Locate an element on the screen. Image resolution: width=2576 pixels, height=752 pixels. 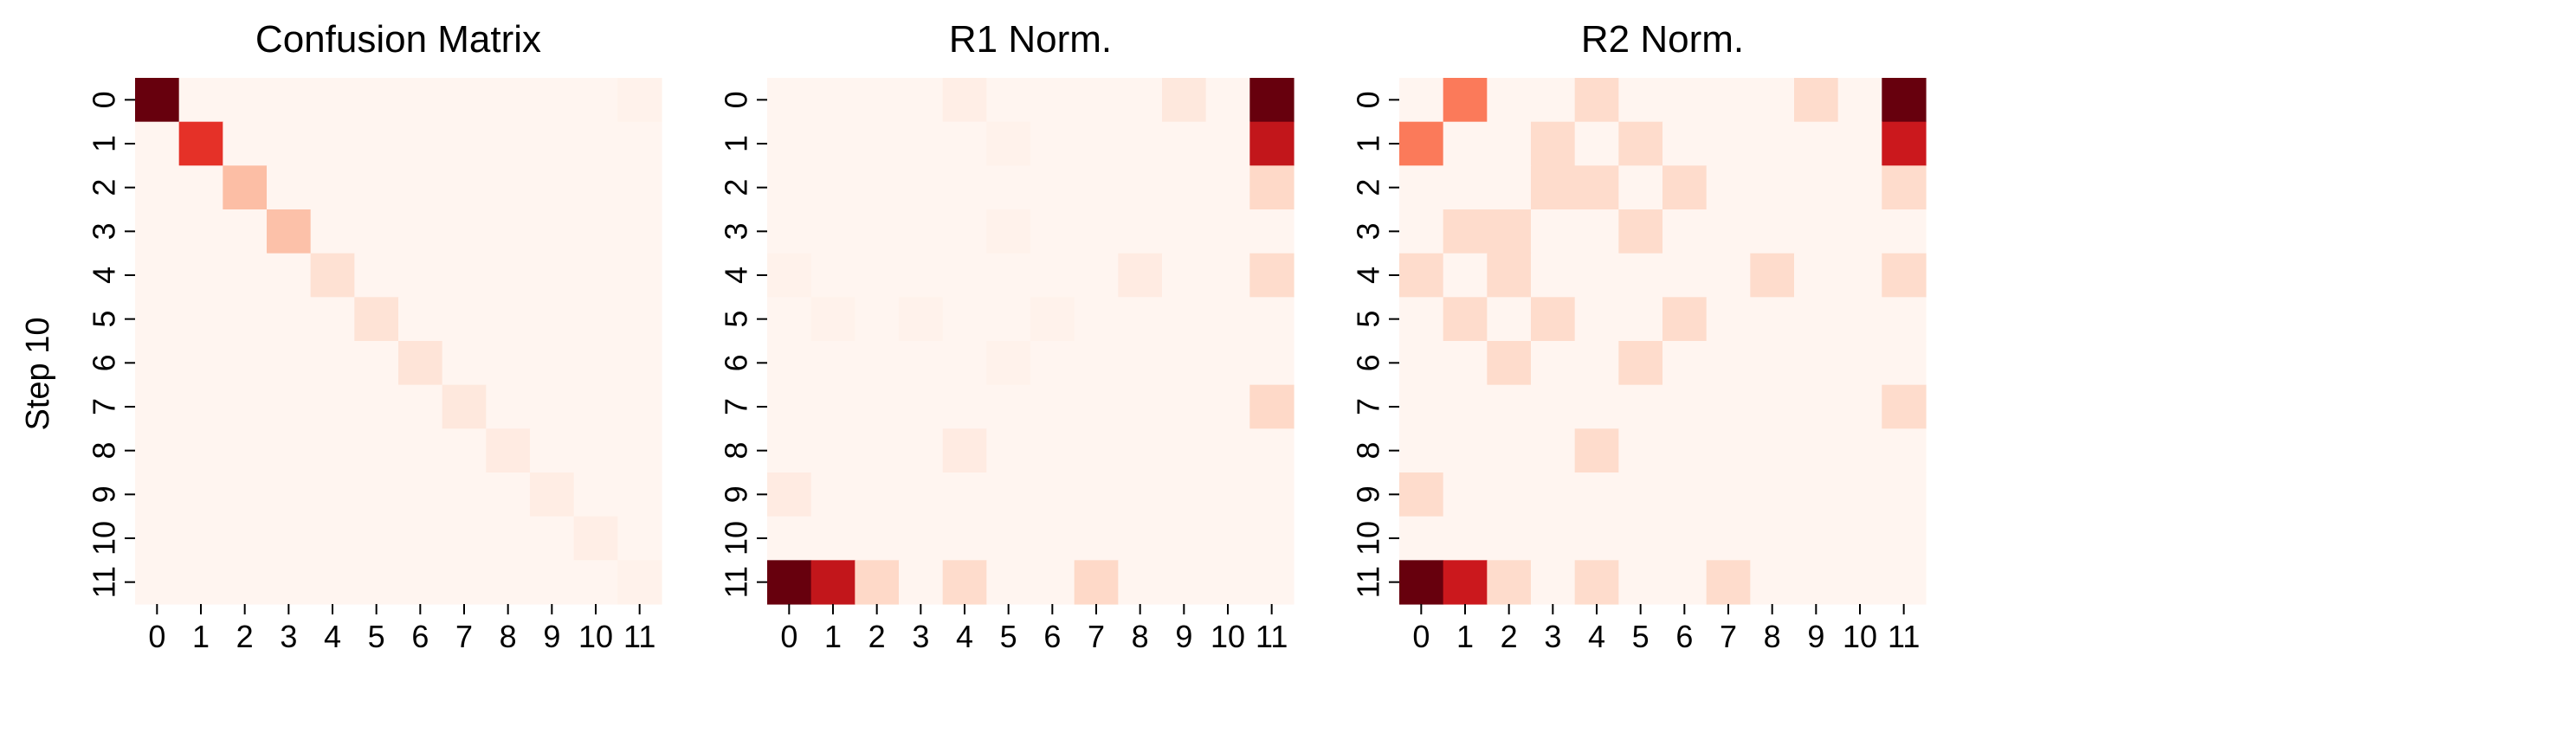
panel-title: Confusion Matrix is located at coordinates (398, 39).